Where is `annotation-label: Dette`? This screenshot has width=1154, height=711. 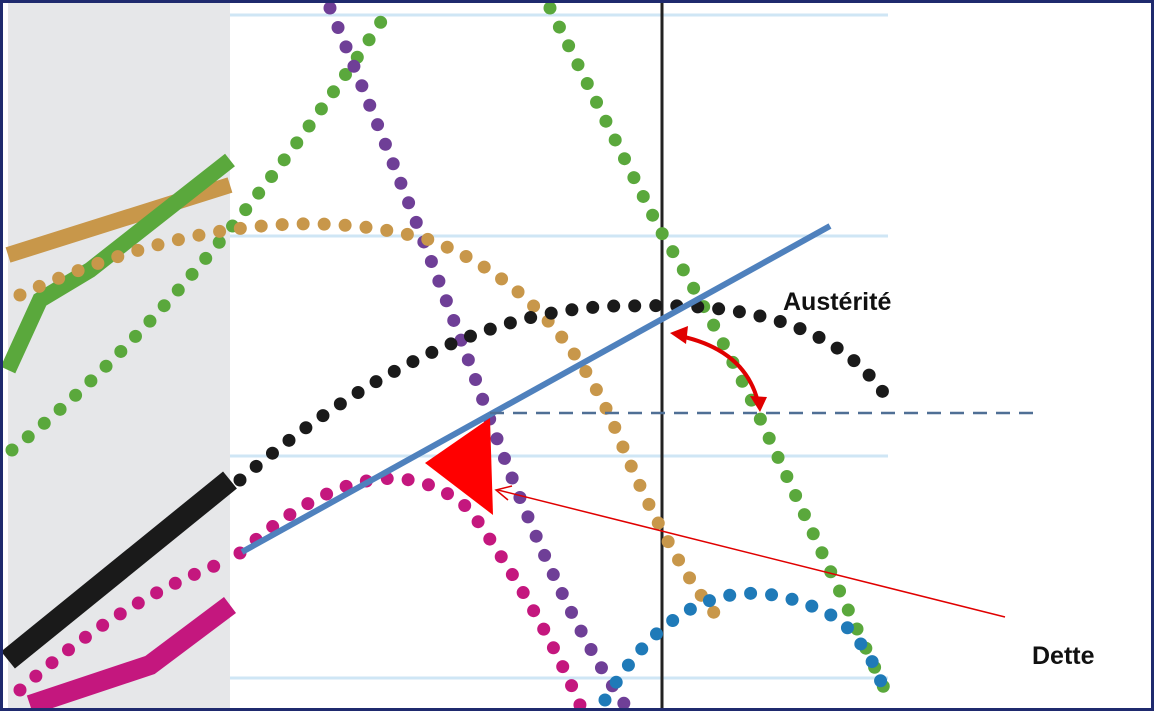
annotation-label: Dette is located at coordinates (1063, 656).